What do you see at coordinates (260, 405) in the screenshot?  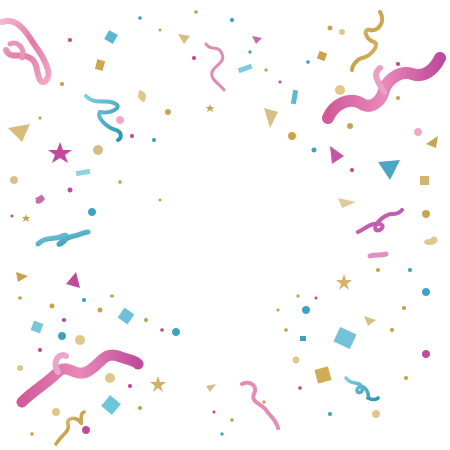 I see `pink-ribbon-bottom-center` at bounding box center [260, 405].